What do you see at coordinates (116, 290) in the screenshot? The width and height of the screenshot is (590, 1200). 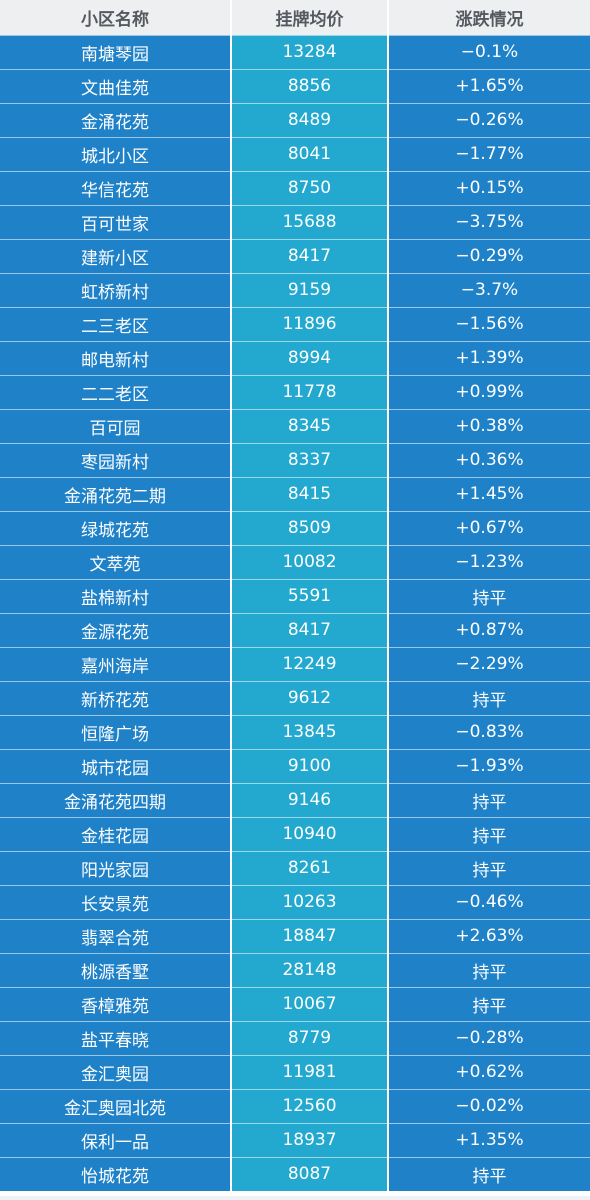 I see `community-name-cell: 虹桥新村` at bounding box center [116, 290].